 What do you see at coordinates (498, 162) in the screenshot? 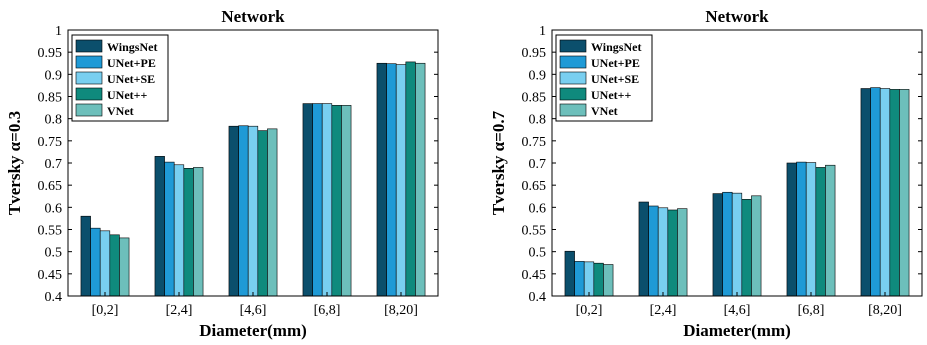
I see `y-axis-label: Tversky α=0.7` at bounding box center [498, 162].